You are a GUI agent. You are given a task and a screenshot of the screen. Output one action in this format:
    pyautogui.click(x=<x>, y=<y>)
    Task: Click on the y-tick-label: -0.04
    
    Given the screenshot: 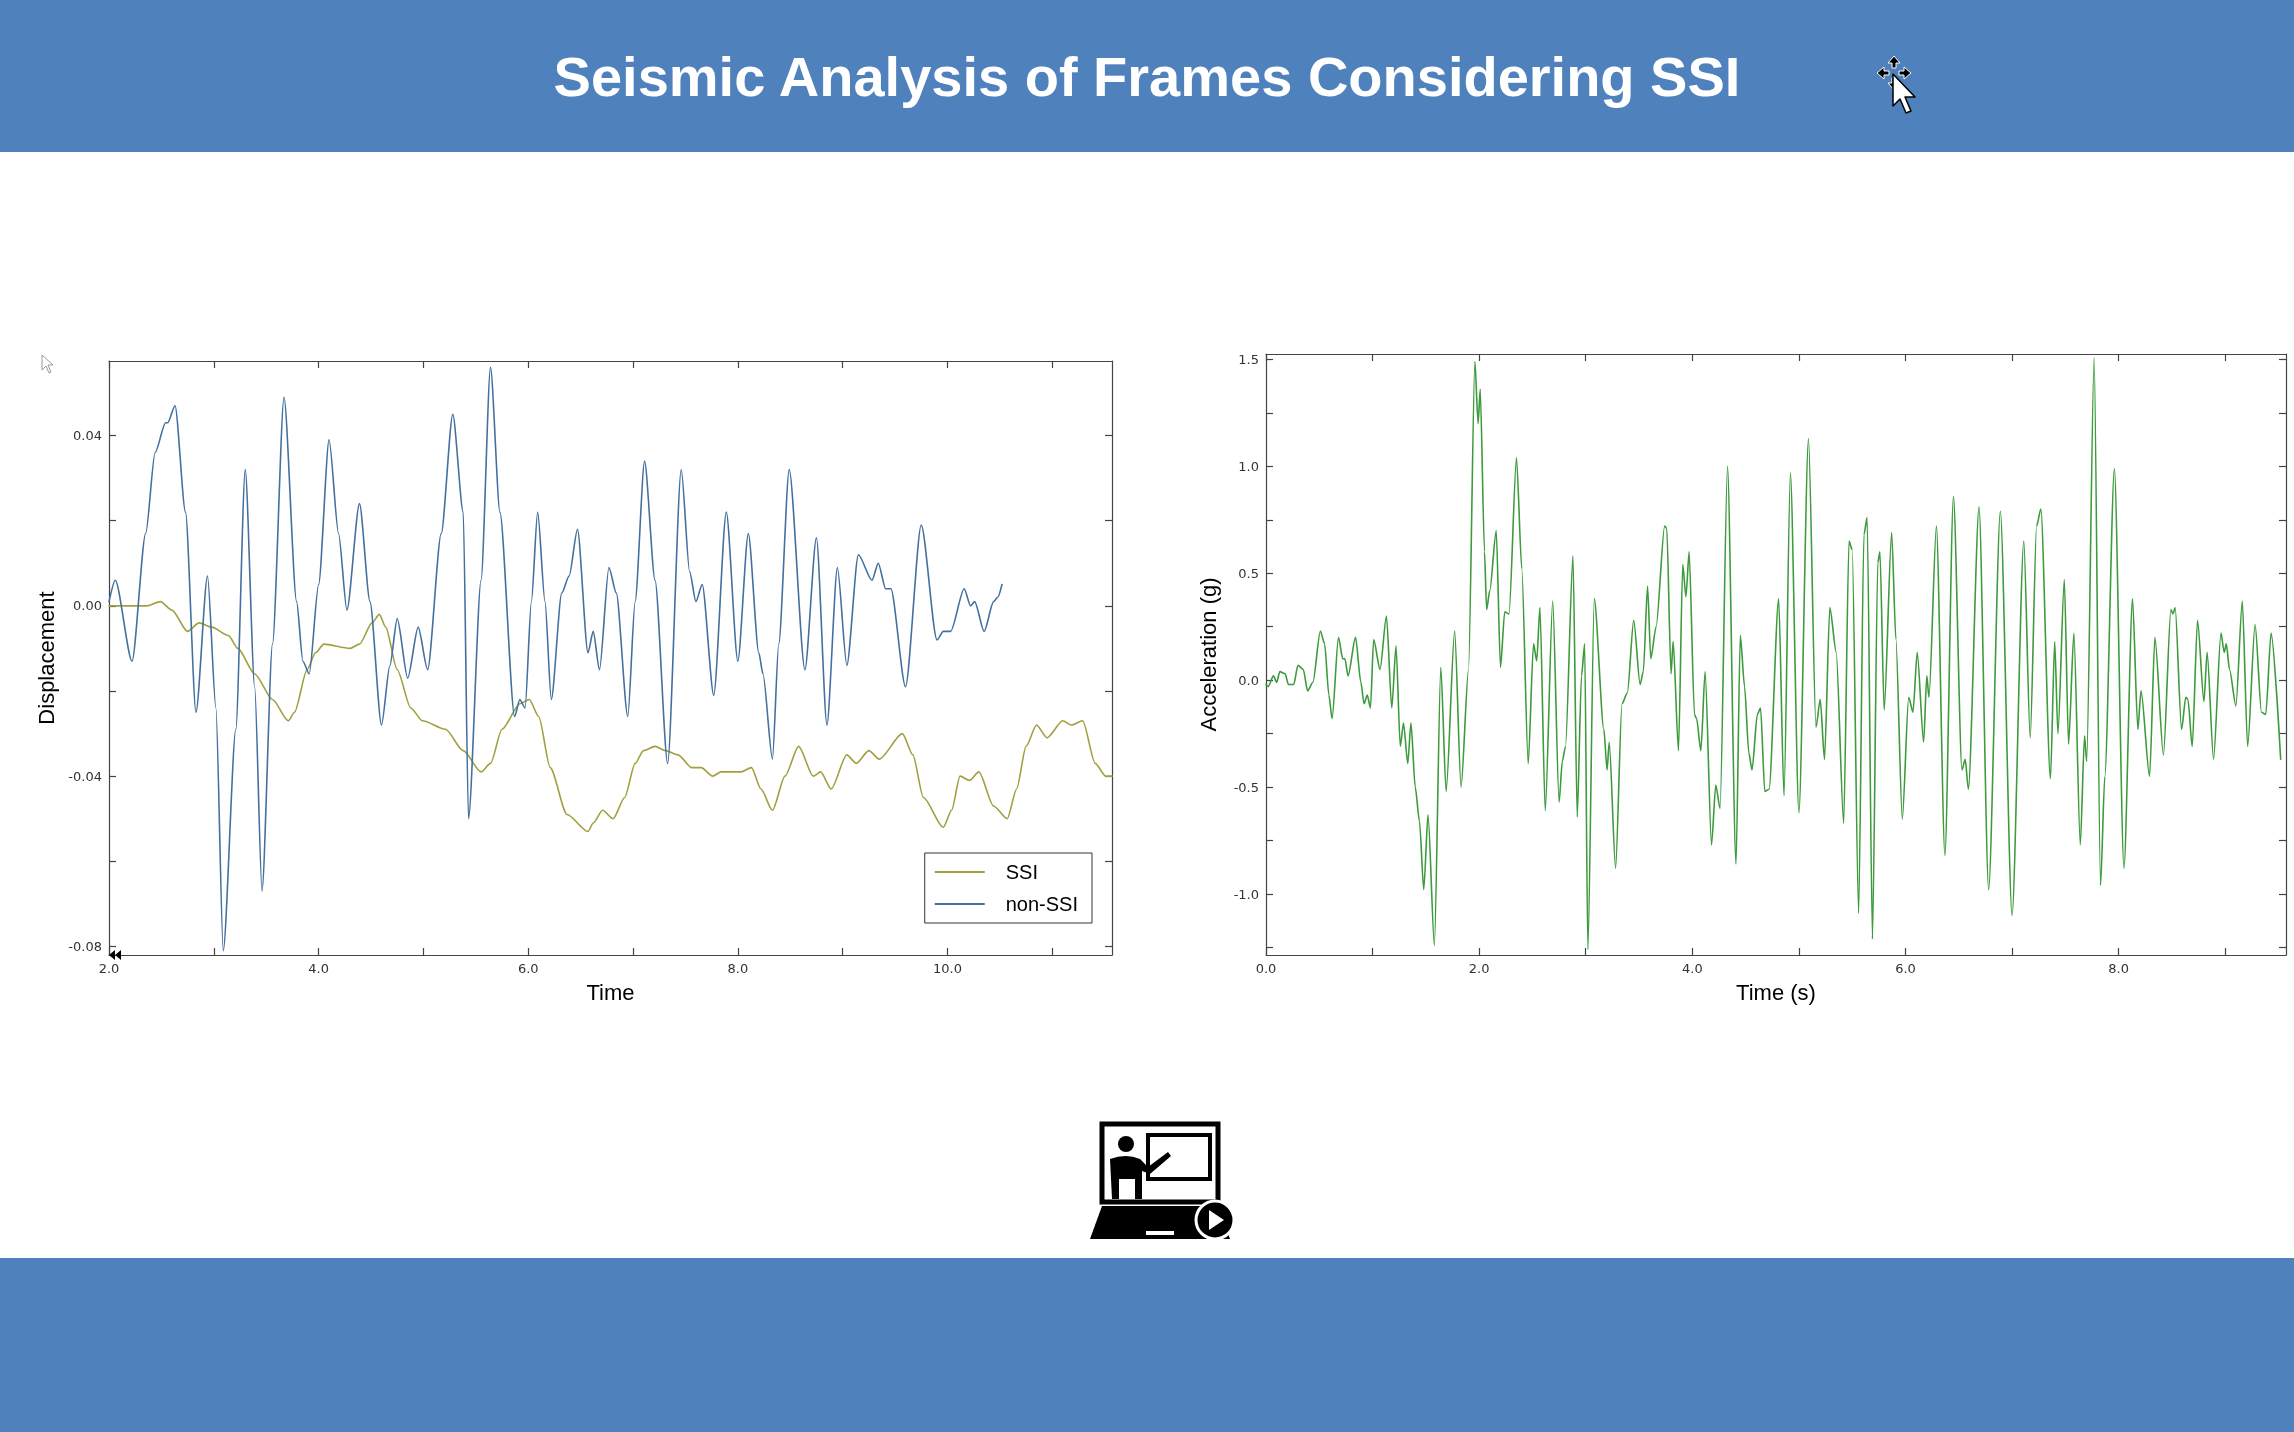 What is the action you would take?
    pyautogui.click(x=85, y=776)
    